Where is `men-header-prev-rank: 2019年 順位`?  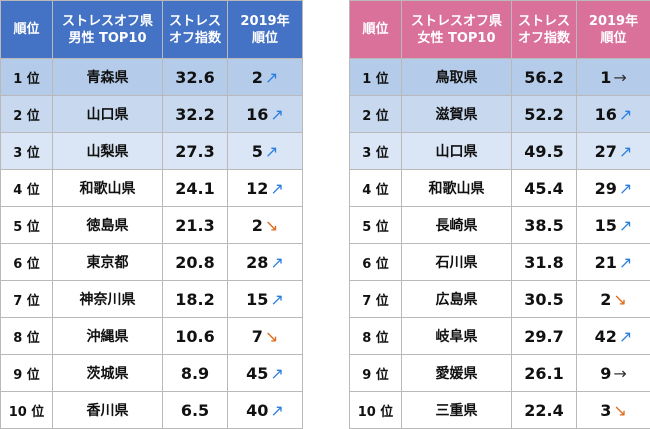
men-header-prev-rank: 2019年 順位 is located at coordinates (265, 29).